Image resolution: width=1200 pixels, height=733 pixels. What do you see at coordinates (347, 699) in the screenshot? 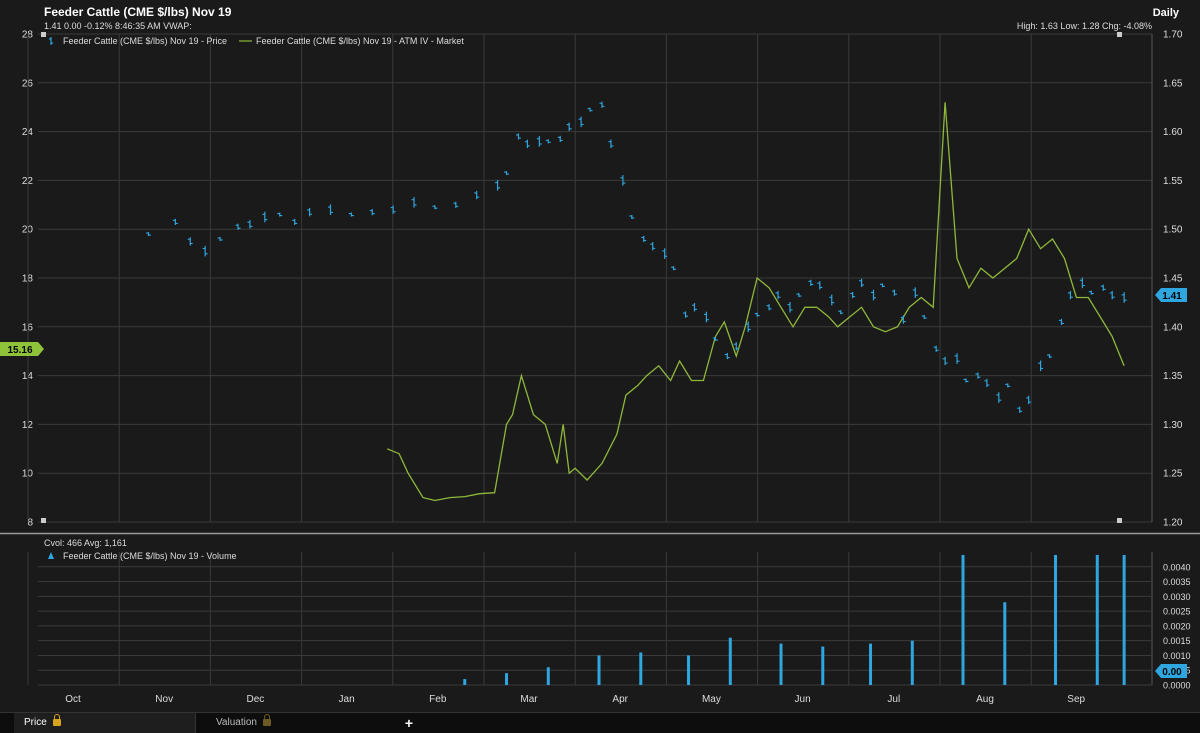
I see `x-tick-label: Jan` at bounding box center [347, 699].